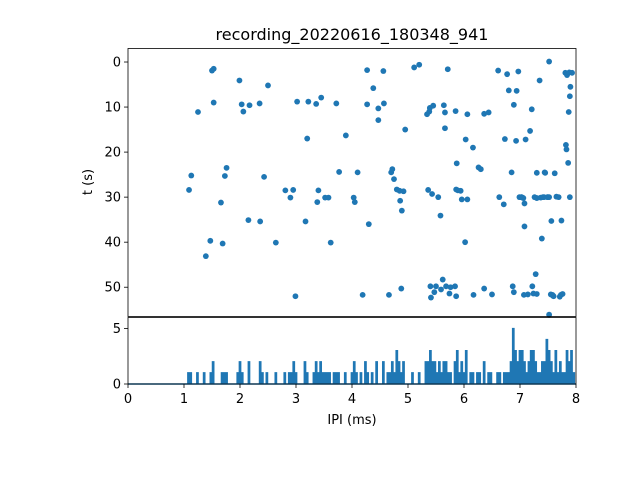 The height and width of the screenshot is (480, 640). Describe the element at coordinates (116, 176) in the screenshot. I see `scatter-y-ticks: 0 10 20 30 40 50` at that location.